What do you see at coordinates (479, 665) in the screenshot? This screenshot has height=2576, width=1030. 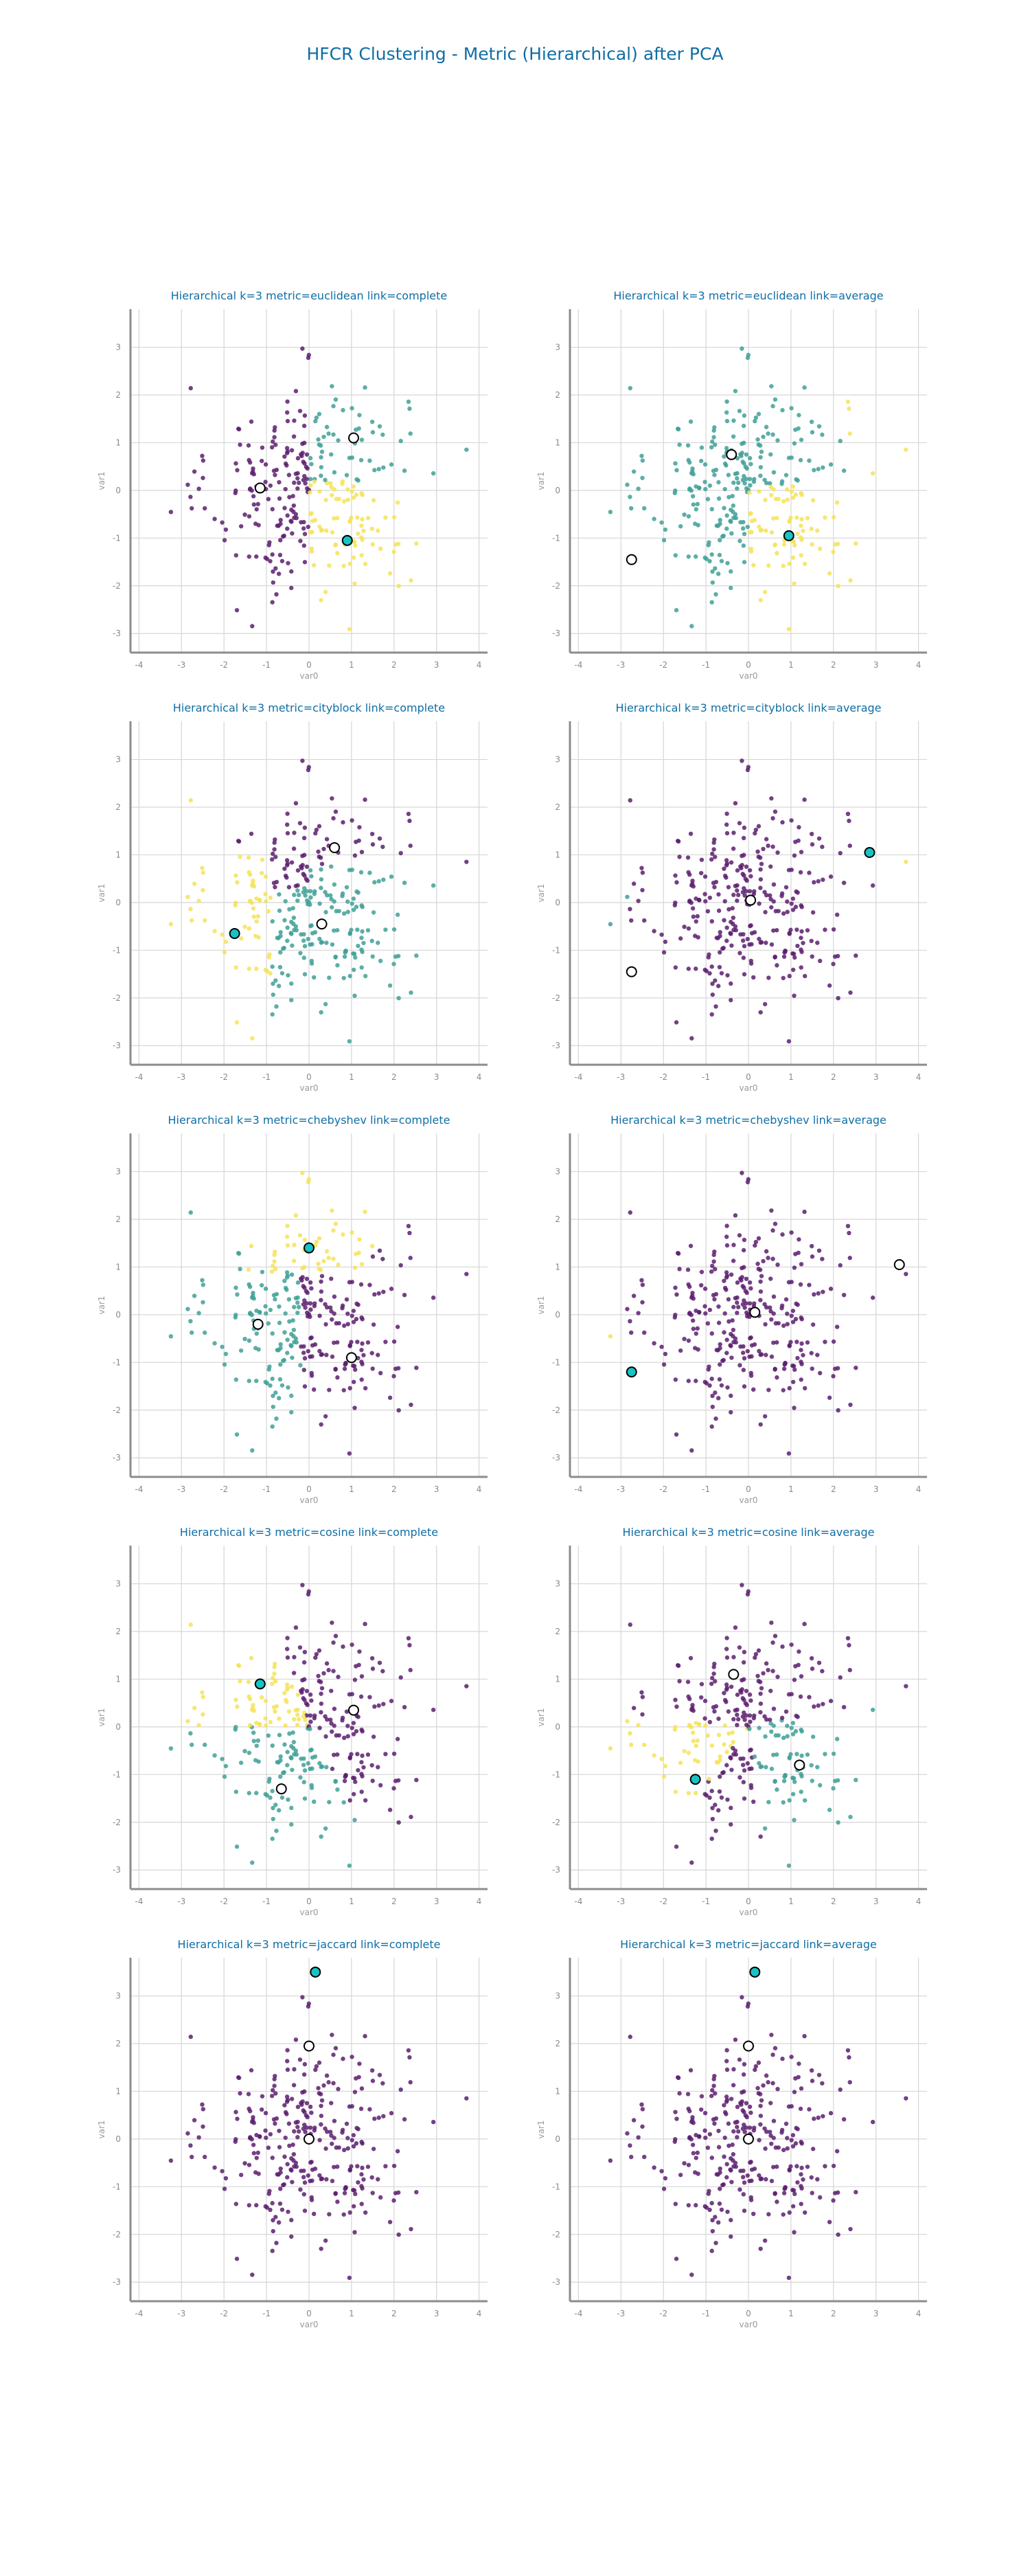 I see `x-tick-label: 4` at bounding box center [479, 665].